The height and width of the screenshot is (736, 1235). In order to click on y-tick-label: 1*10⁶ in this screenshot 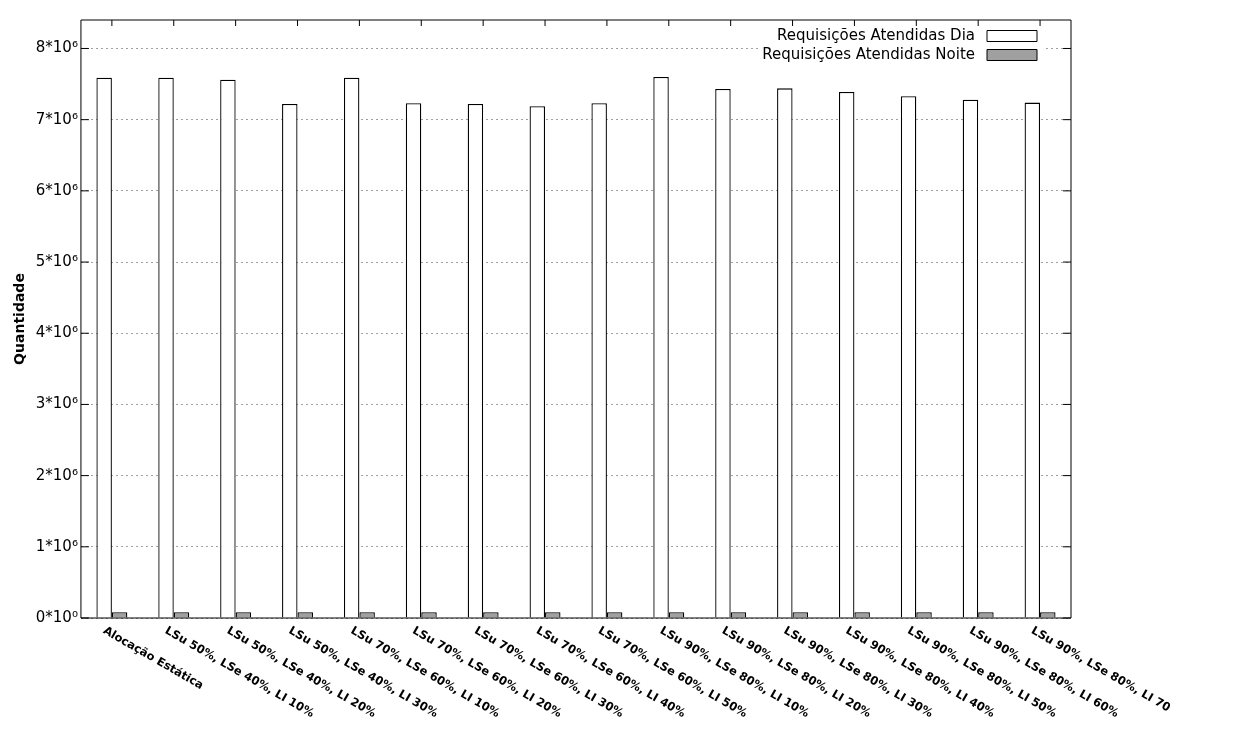, I will do `click(56, 545)`.